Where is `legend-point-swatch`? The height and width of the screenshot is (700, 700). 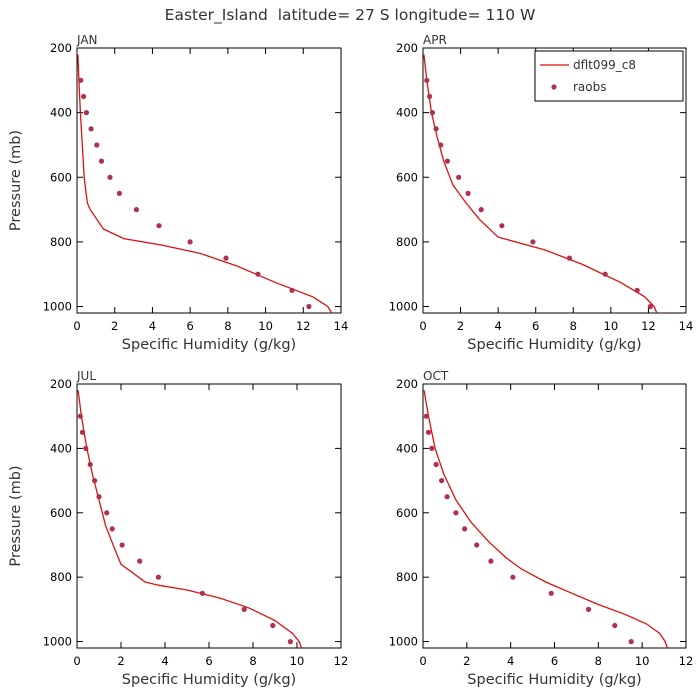
legend-point-swatch is located at coordinates (554, 87).